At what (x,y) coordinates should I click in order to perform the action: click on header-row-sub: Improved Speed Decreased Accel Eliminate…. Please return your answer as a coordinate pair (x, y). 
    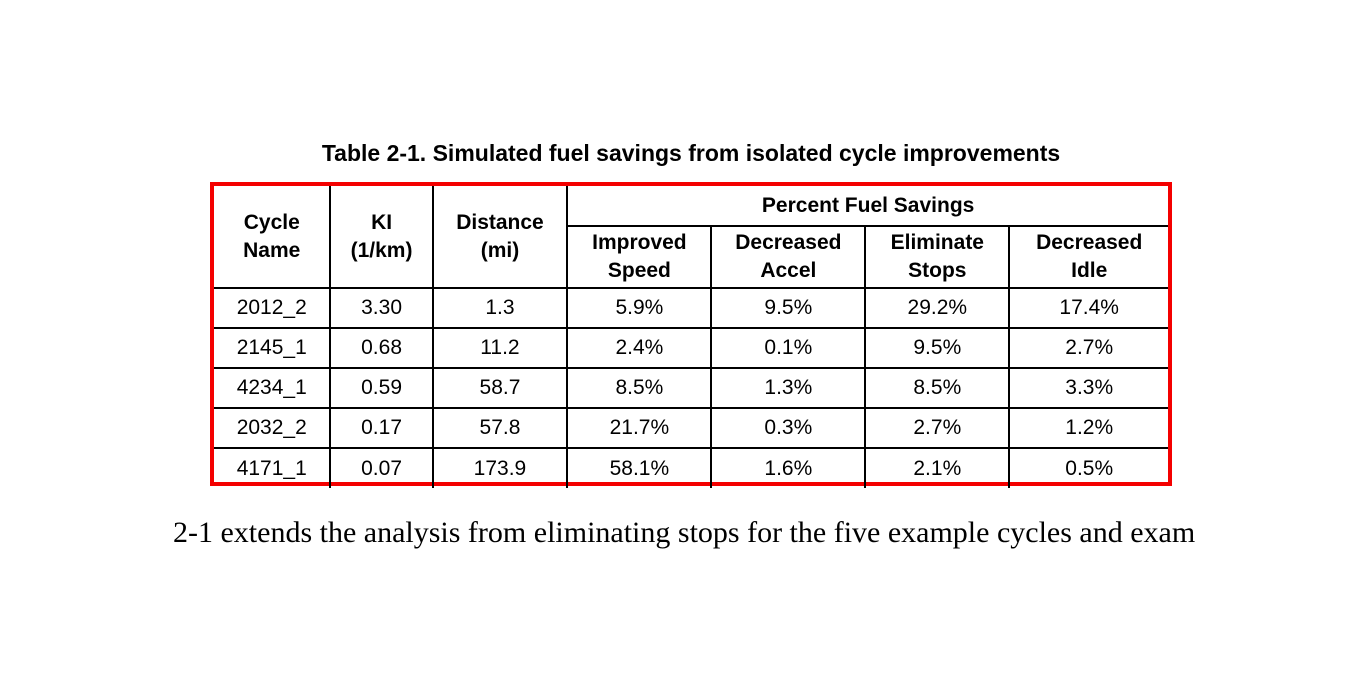
    Looking at the image, I should click on (691, 257).